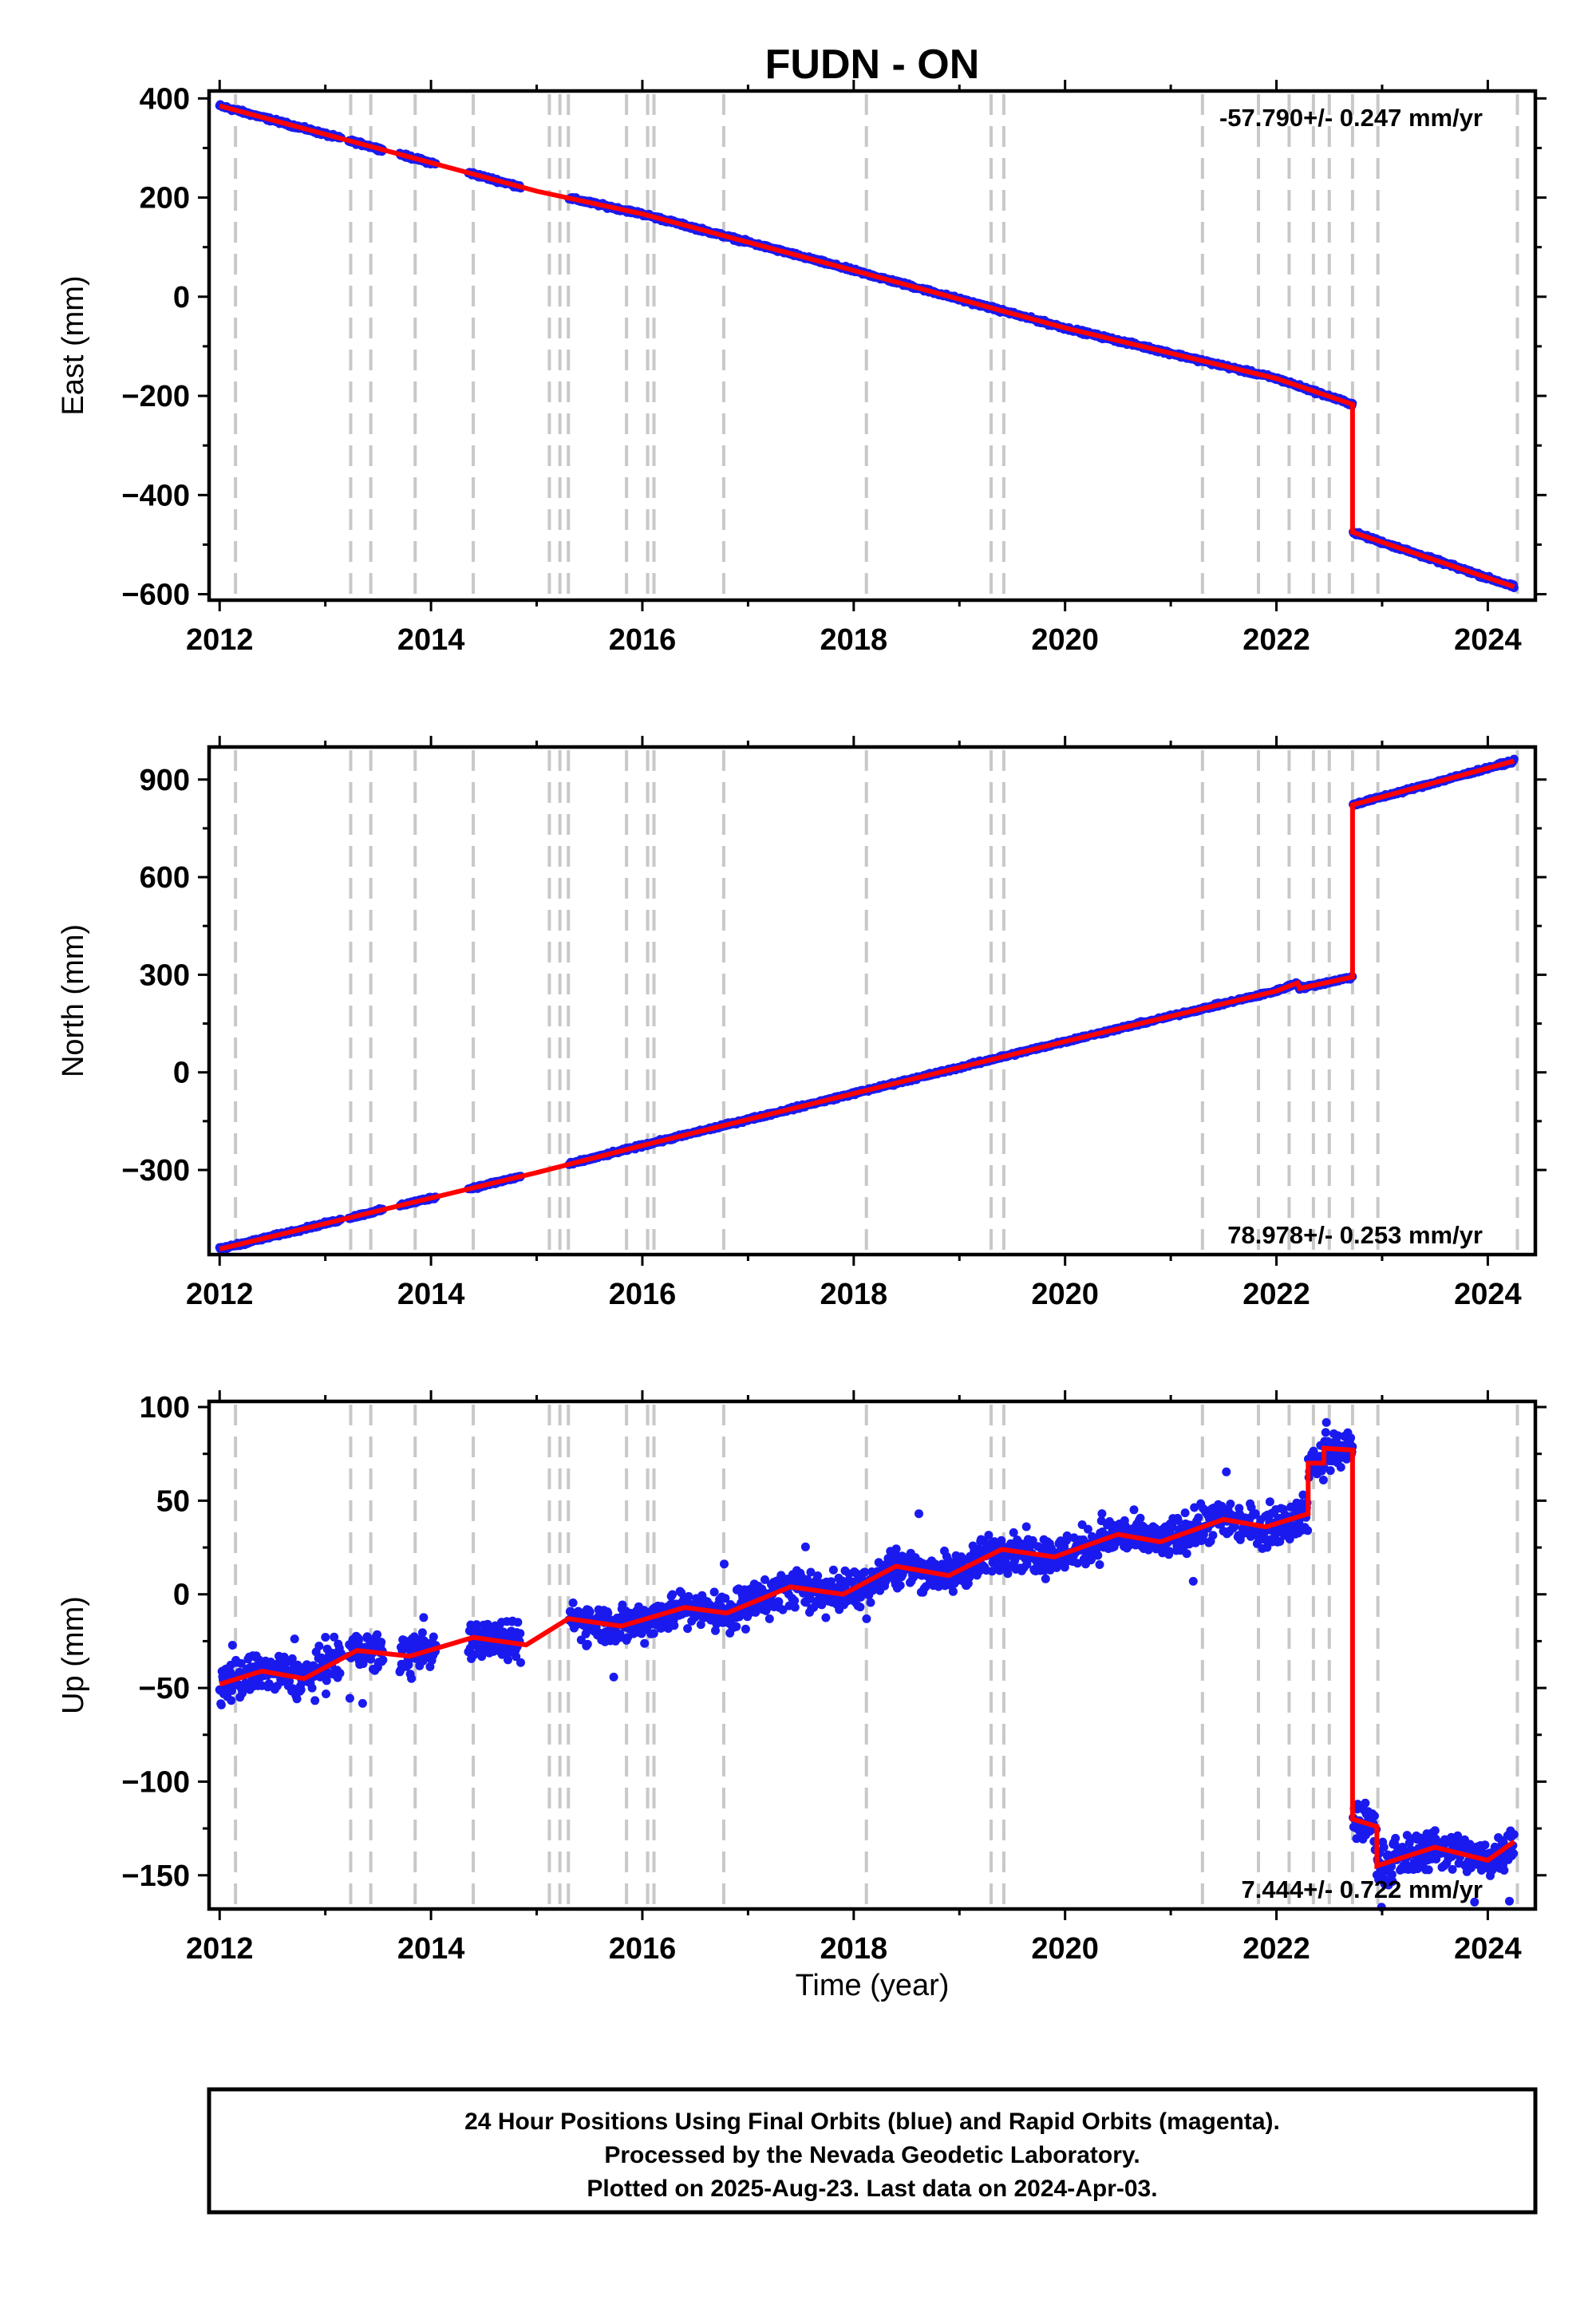 This screenshot has height=2316, width=1596. I want to click on y-tick-label: 900, so click(165, 780).